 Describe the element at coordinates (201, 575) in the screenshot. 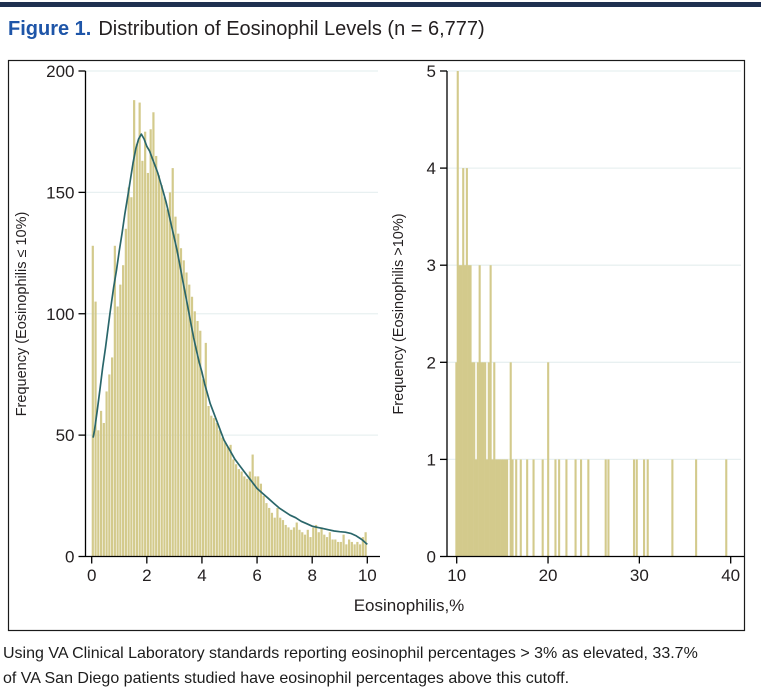

I see `x-tick-label: 4` at that location.